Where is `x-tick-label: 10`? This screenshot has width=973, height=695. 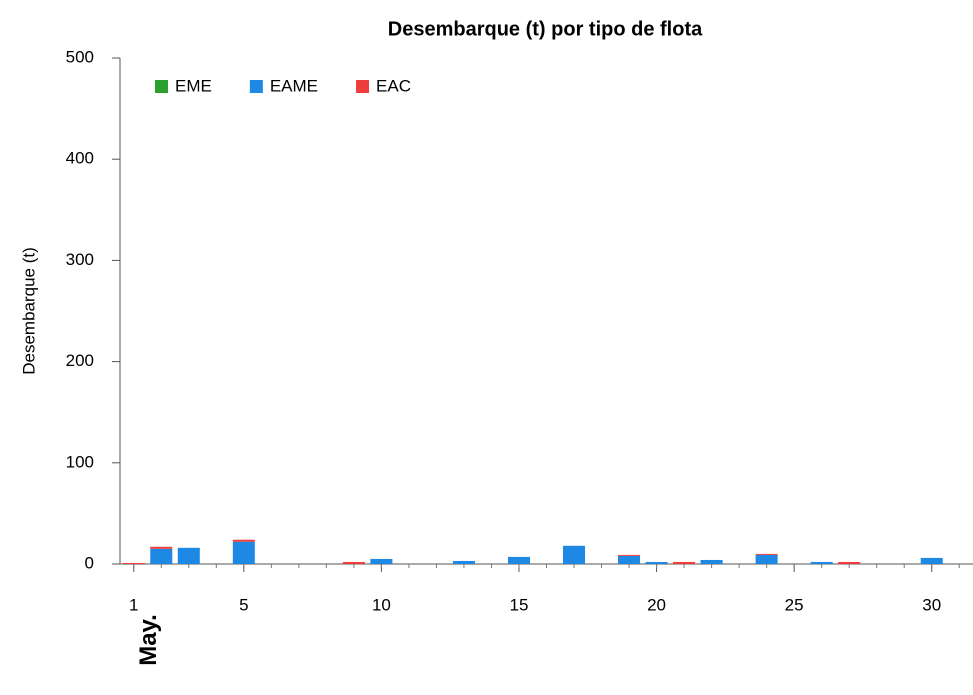
x-tick-label: 10 is located at coordinates (381, 604).